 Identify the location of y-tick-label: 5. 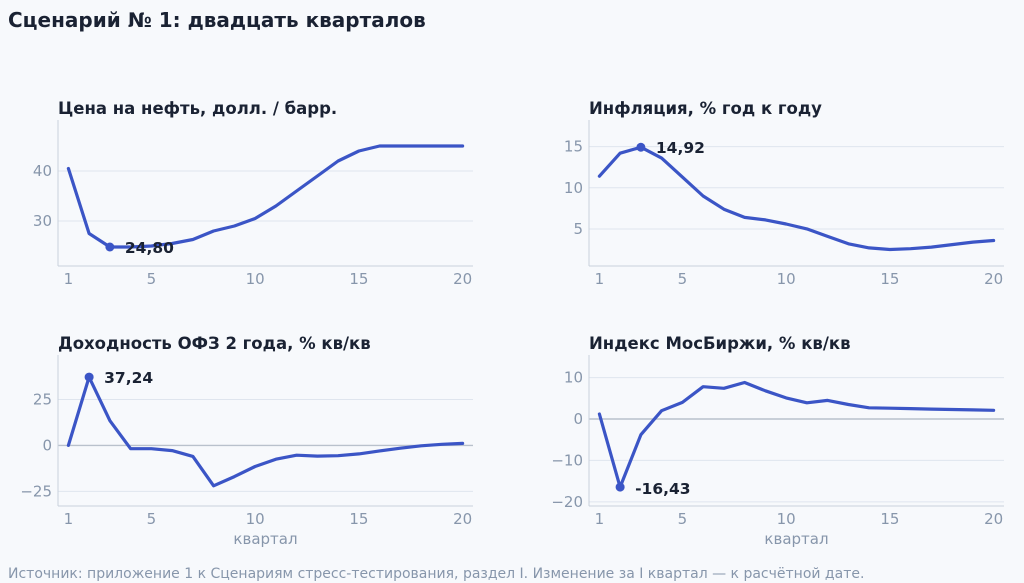
(578, 229).